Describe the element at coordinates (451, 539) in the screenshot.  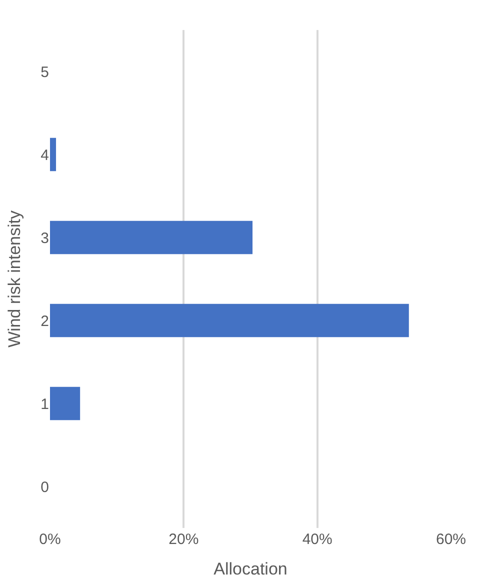
I see `x-tick-label: 60%` at that location.